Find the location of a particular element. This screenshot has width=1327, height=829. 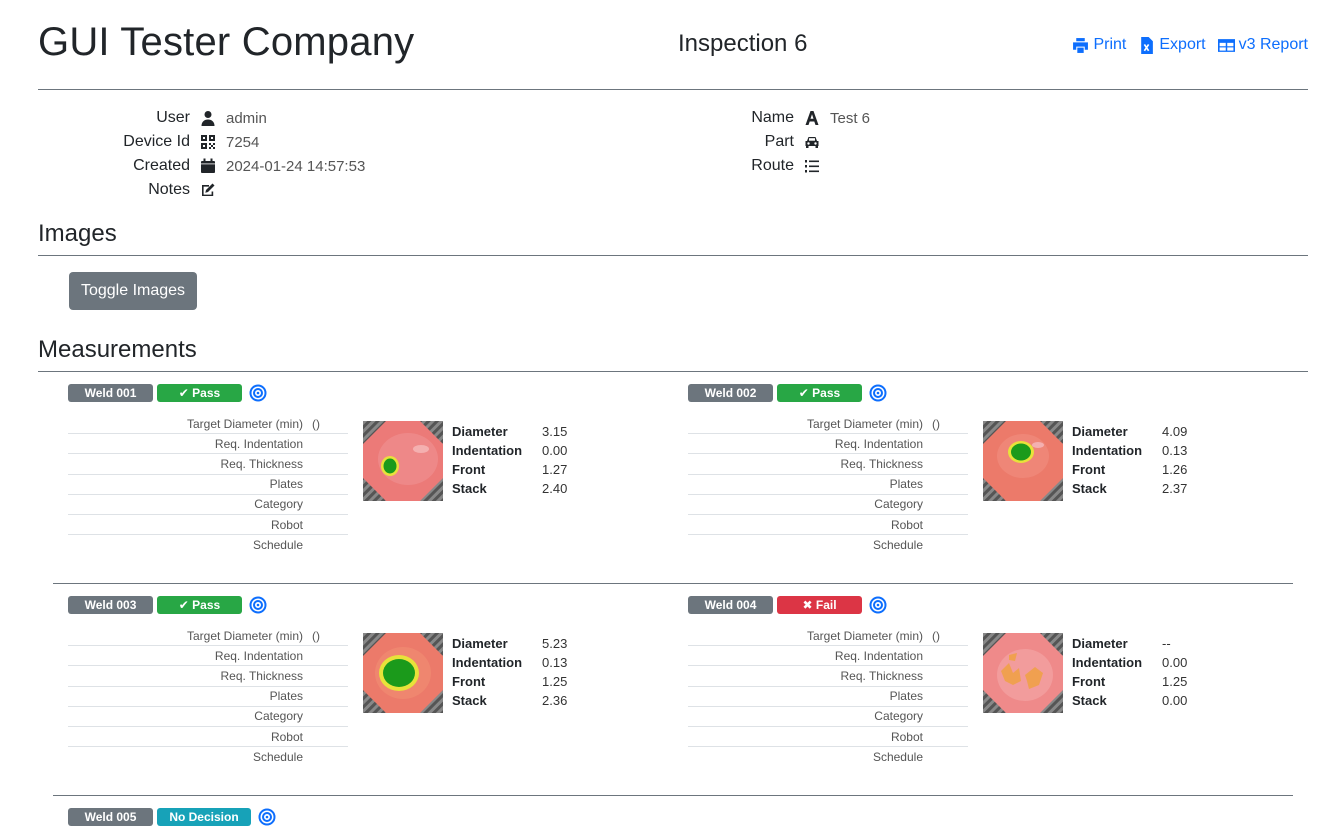

calendar-icon is located at coordinates (208, 166).